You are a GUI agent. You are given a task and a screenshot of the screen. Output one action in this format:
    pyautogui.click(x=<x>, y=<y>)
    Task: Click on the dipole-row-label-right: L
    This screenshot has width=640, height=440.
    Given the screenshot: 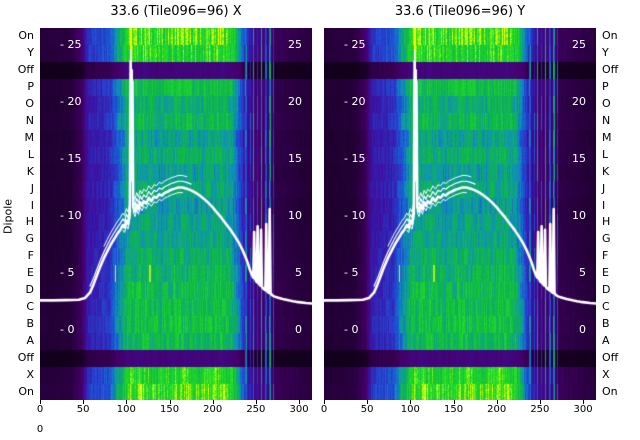 What is the action you would take?
    pyautogui.click(x=605, y=154)
    